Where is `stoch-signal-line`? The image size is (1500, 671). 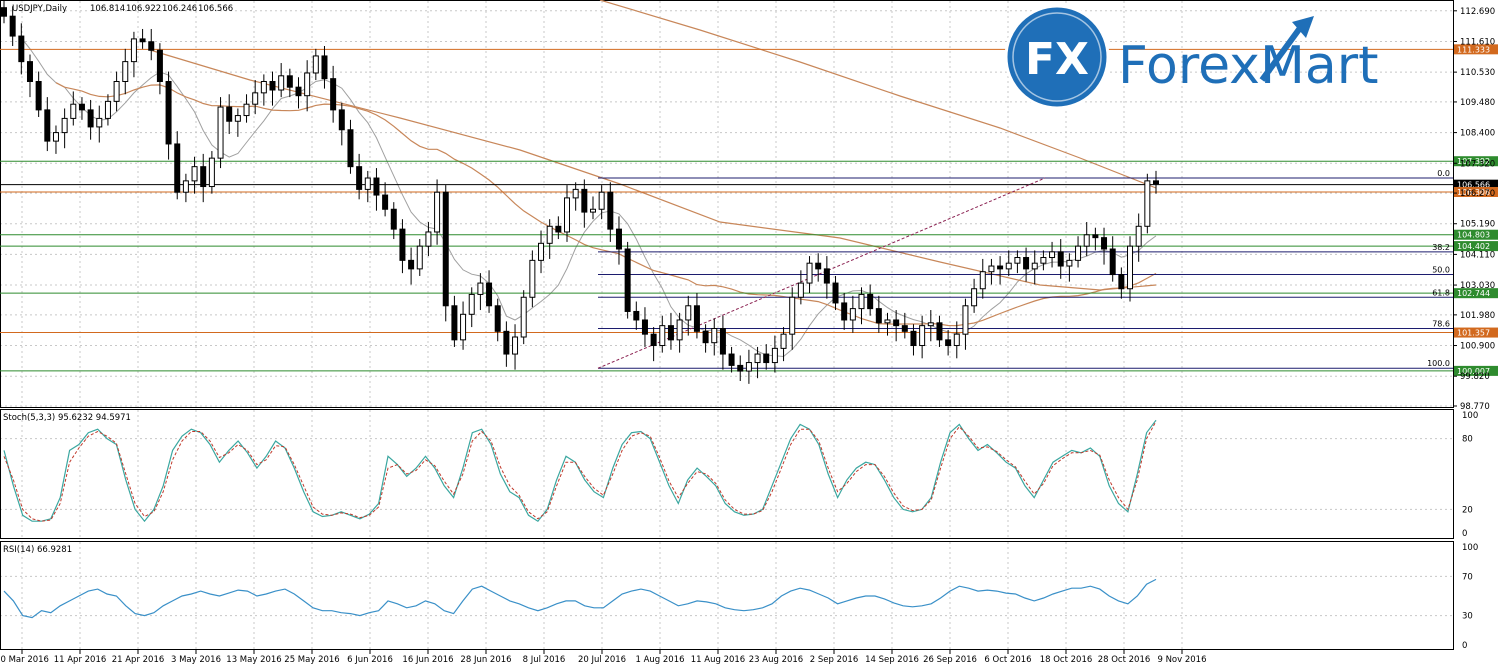
stoch-signal-line is located at coordinates (580, 471).